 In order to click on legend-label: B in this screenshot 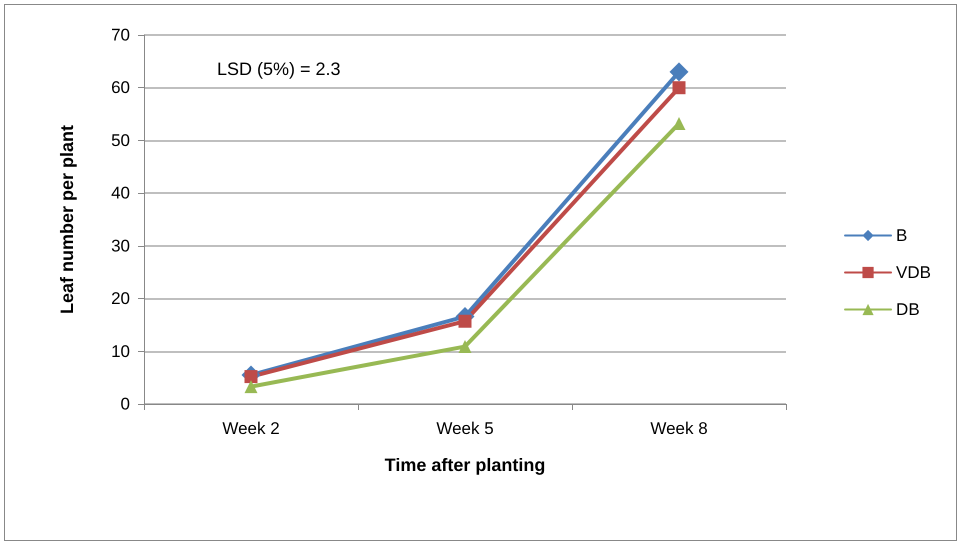, I will do `click(902, 235)`.